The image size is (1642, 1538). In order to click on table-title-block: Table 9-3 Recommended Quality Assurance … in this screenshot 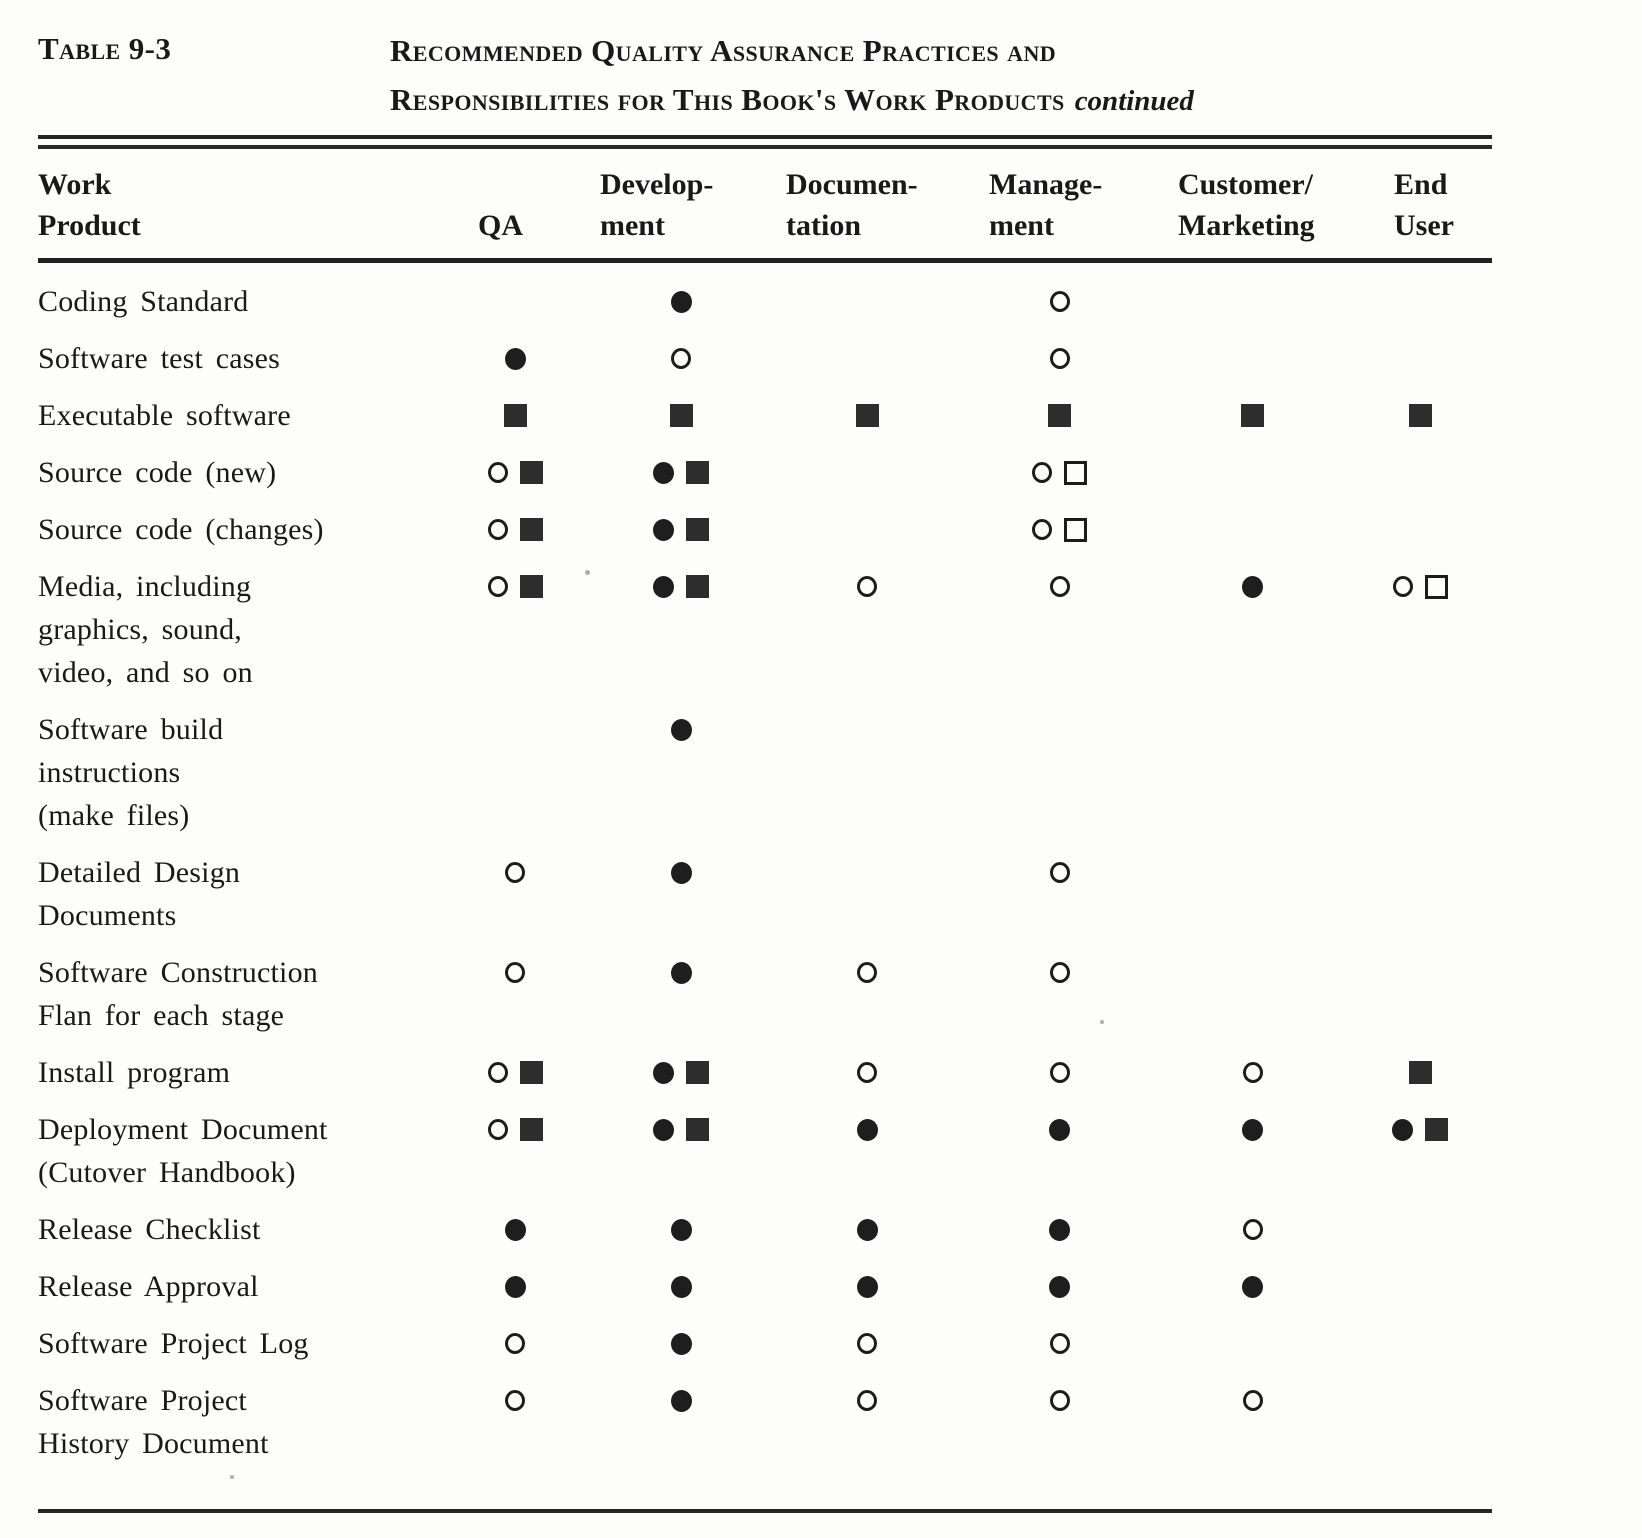, I will do `click(765, 76)`.